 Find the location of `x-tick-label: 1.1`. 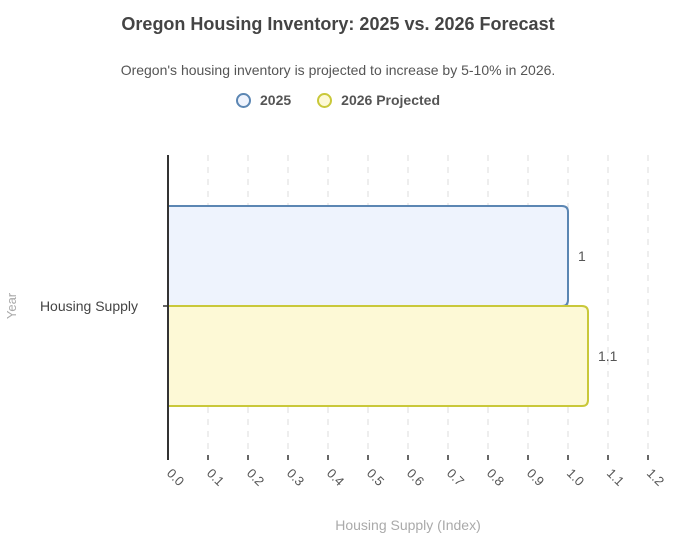

x-tick-label: 1.1 is located at coordinates (615, 477).